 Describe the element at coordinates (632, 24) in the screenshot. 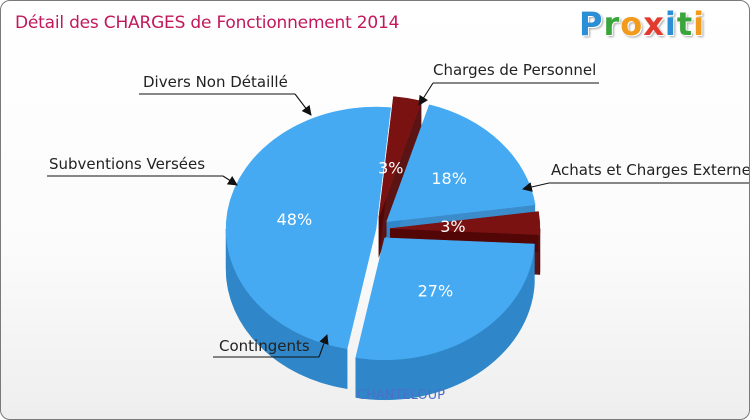

I see `logo-letter: o` at that location.